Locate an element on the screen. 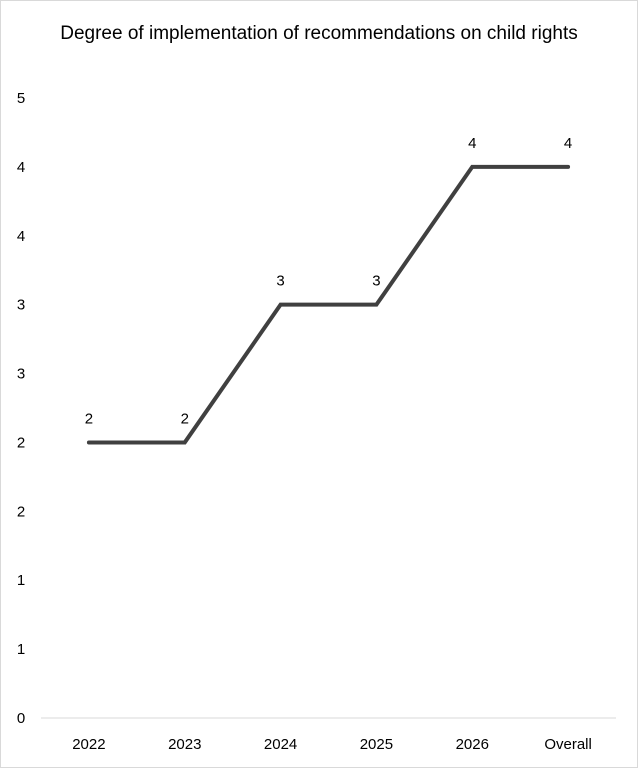 This screenshot has width=638, height=768. y-tick-label: 0 is located at coordinates (21, 718).